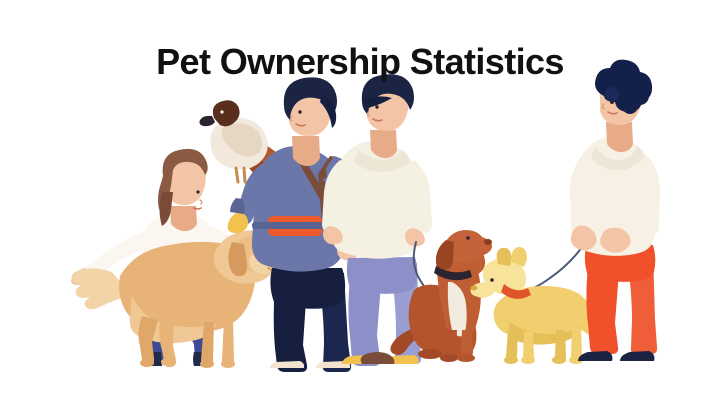  I want to click on page-title: Pet Ownership Statistics, so click(360, 61).